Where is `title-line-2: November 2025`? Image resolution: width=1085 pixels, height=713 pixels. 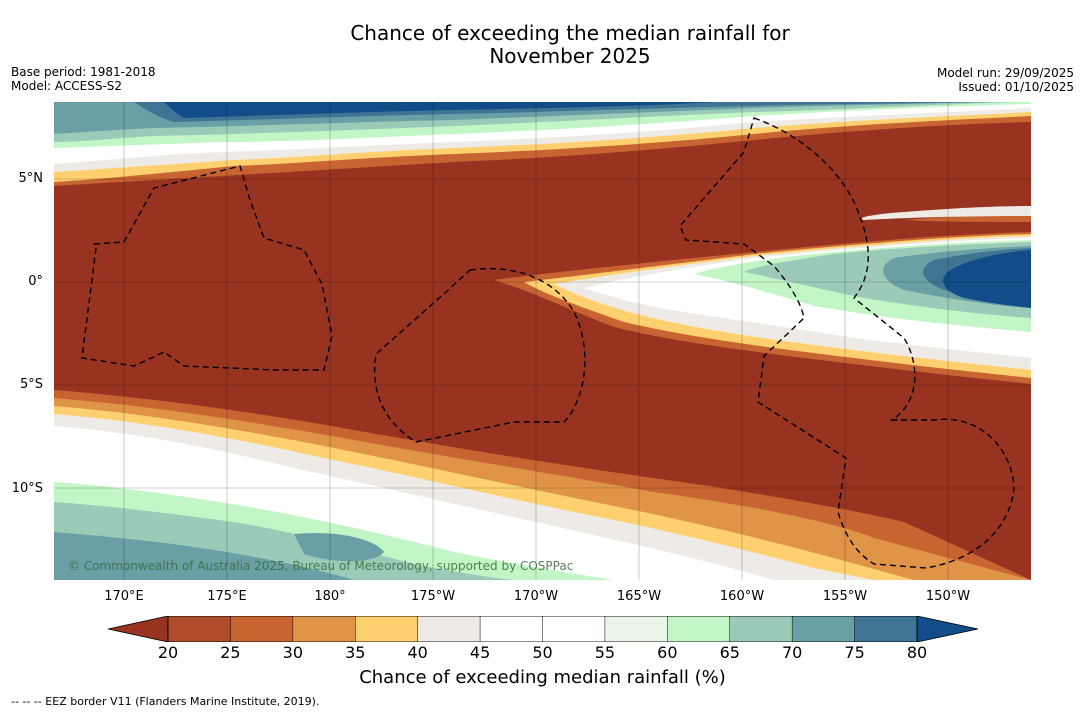 title-line-2: November 2025 is located at coordinates (570, 56).